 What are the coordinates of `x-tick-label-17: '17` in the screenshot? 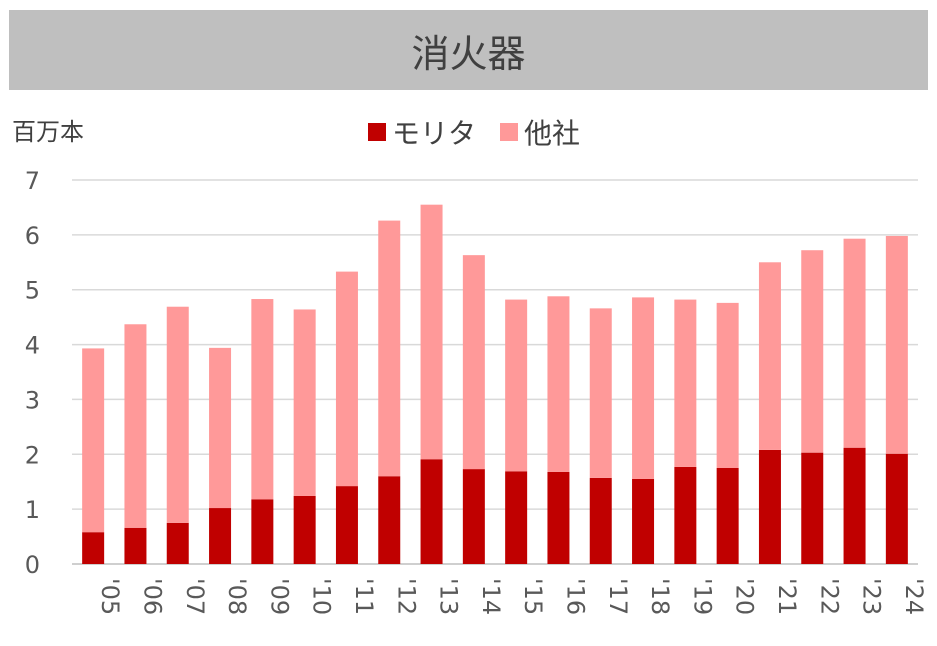 It's located at (618, 596).